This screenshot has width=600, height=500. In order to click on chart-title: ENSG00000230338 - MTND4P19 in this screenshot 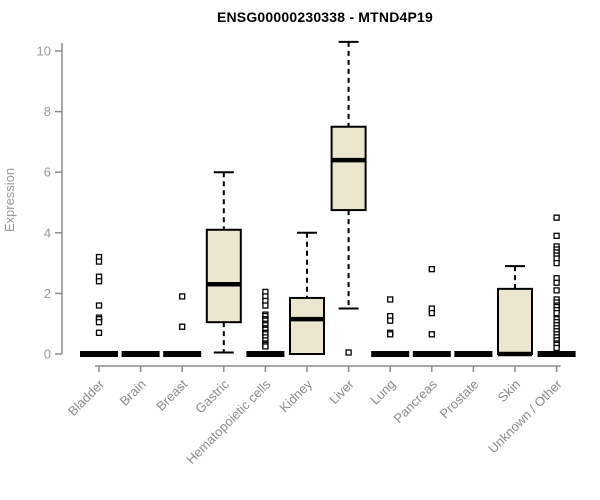, I will do `click(325, 17)`.